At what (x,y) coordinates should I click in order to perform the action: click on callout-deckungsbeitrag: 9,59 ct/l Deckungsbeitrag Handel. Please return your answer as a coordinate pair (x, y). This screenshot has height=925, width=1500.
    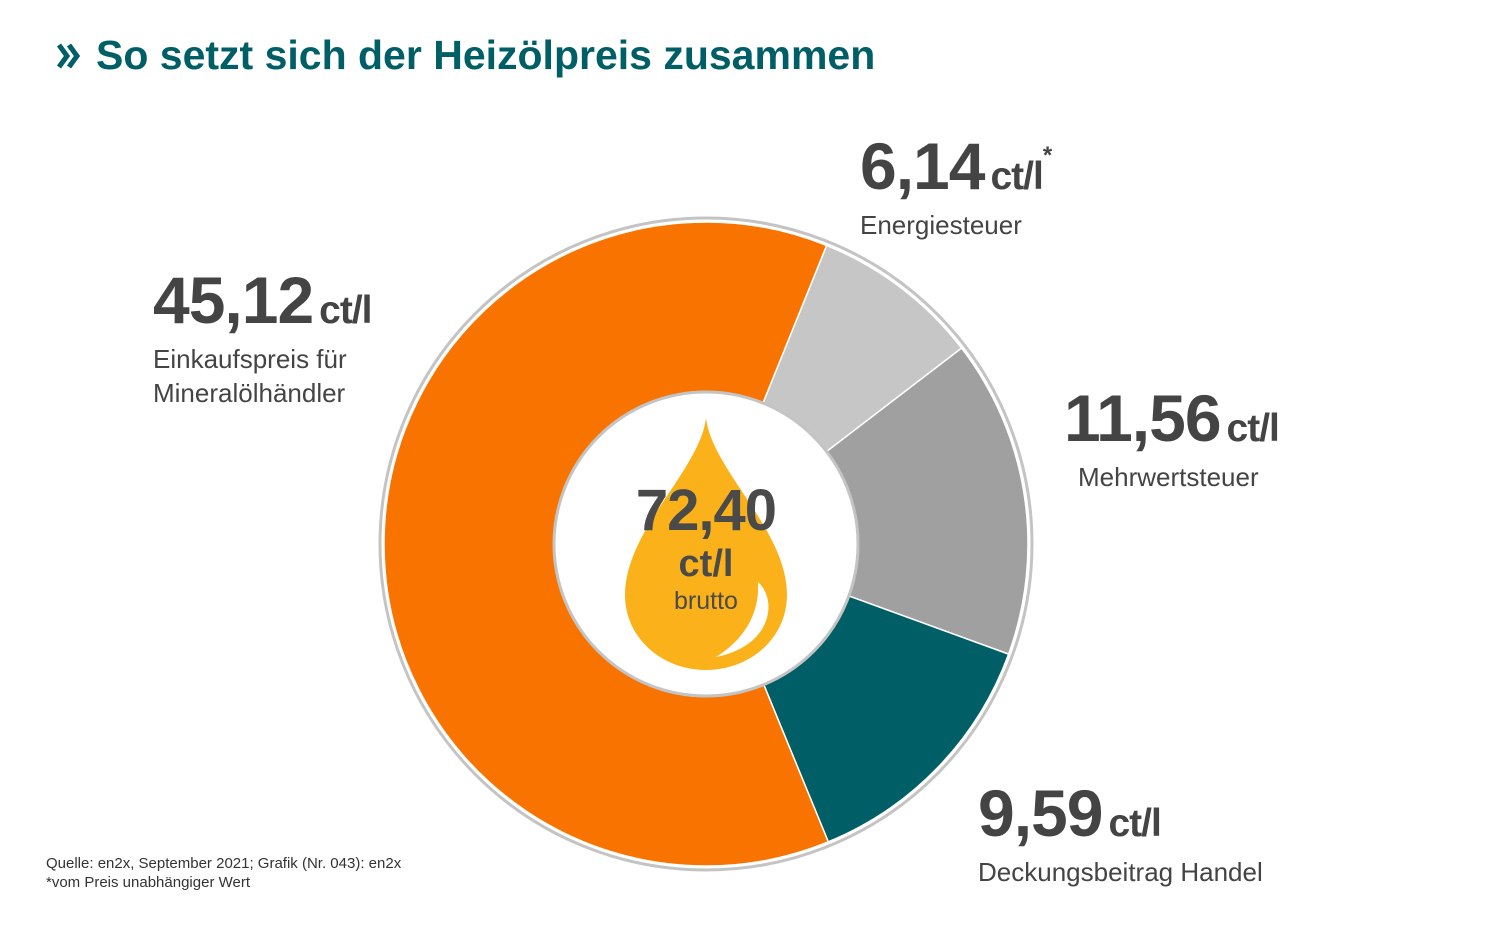
    Looking at the image, I should click on (1120, 832).